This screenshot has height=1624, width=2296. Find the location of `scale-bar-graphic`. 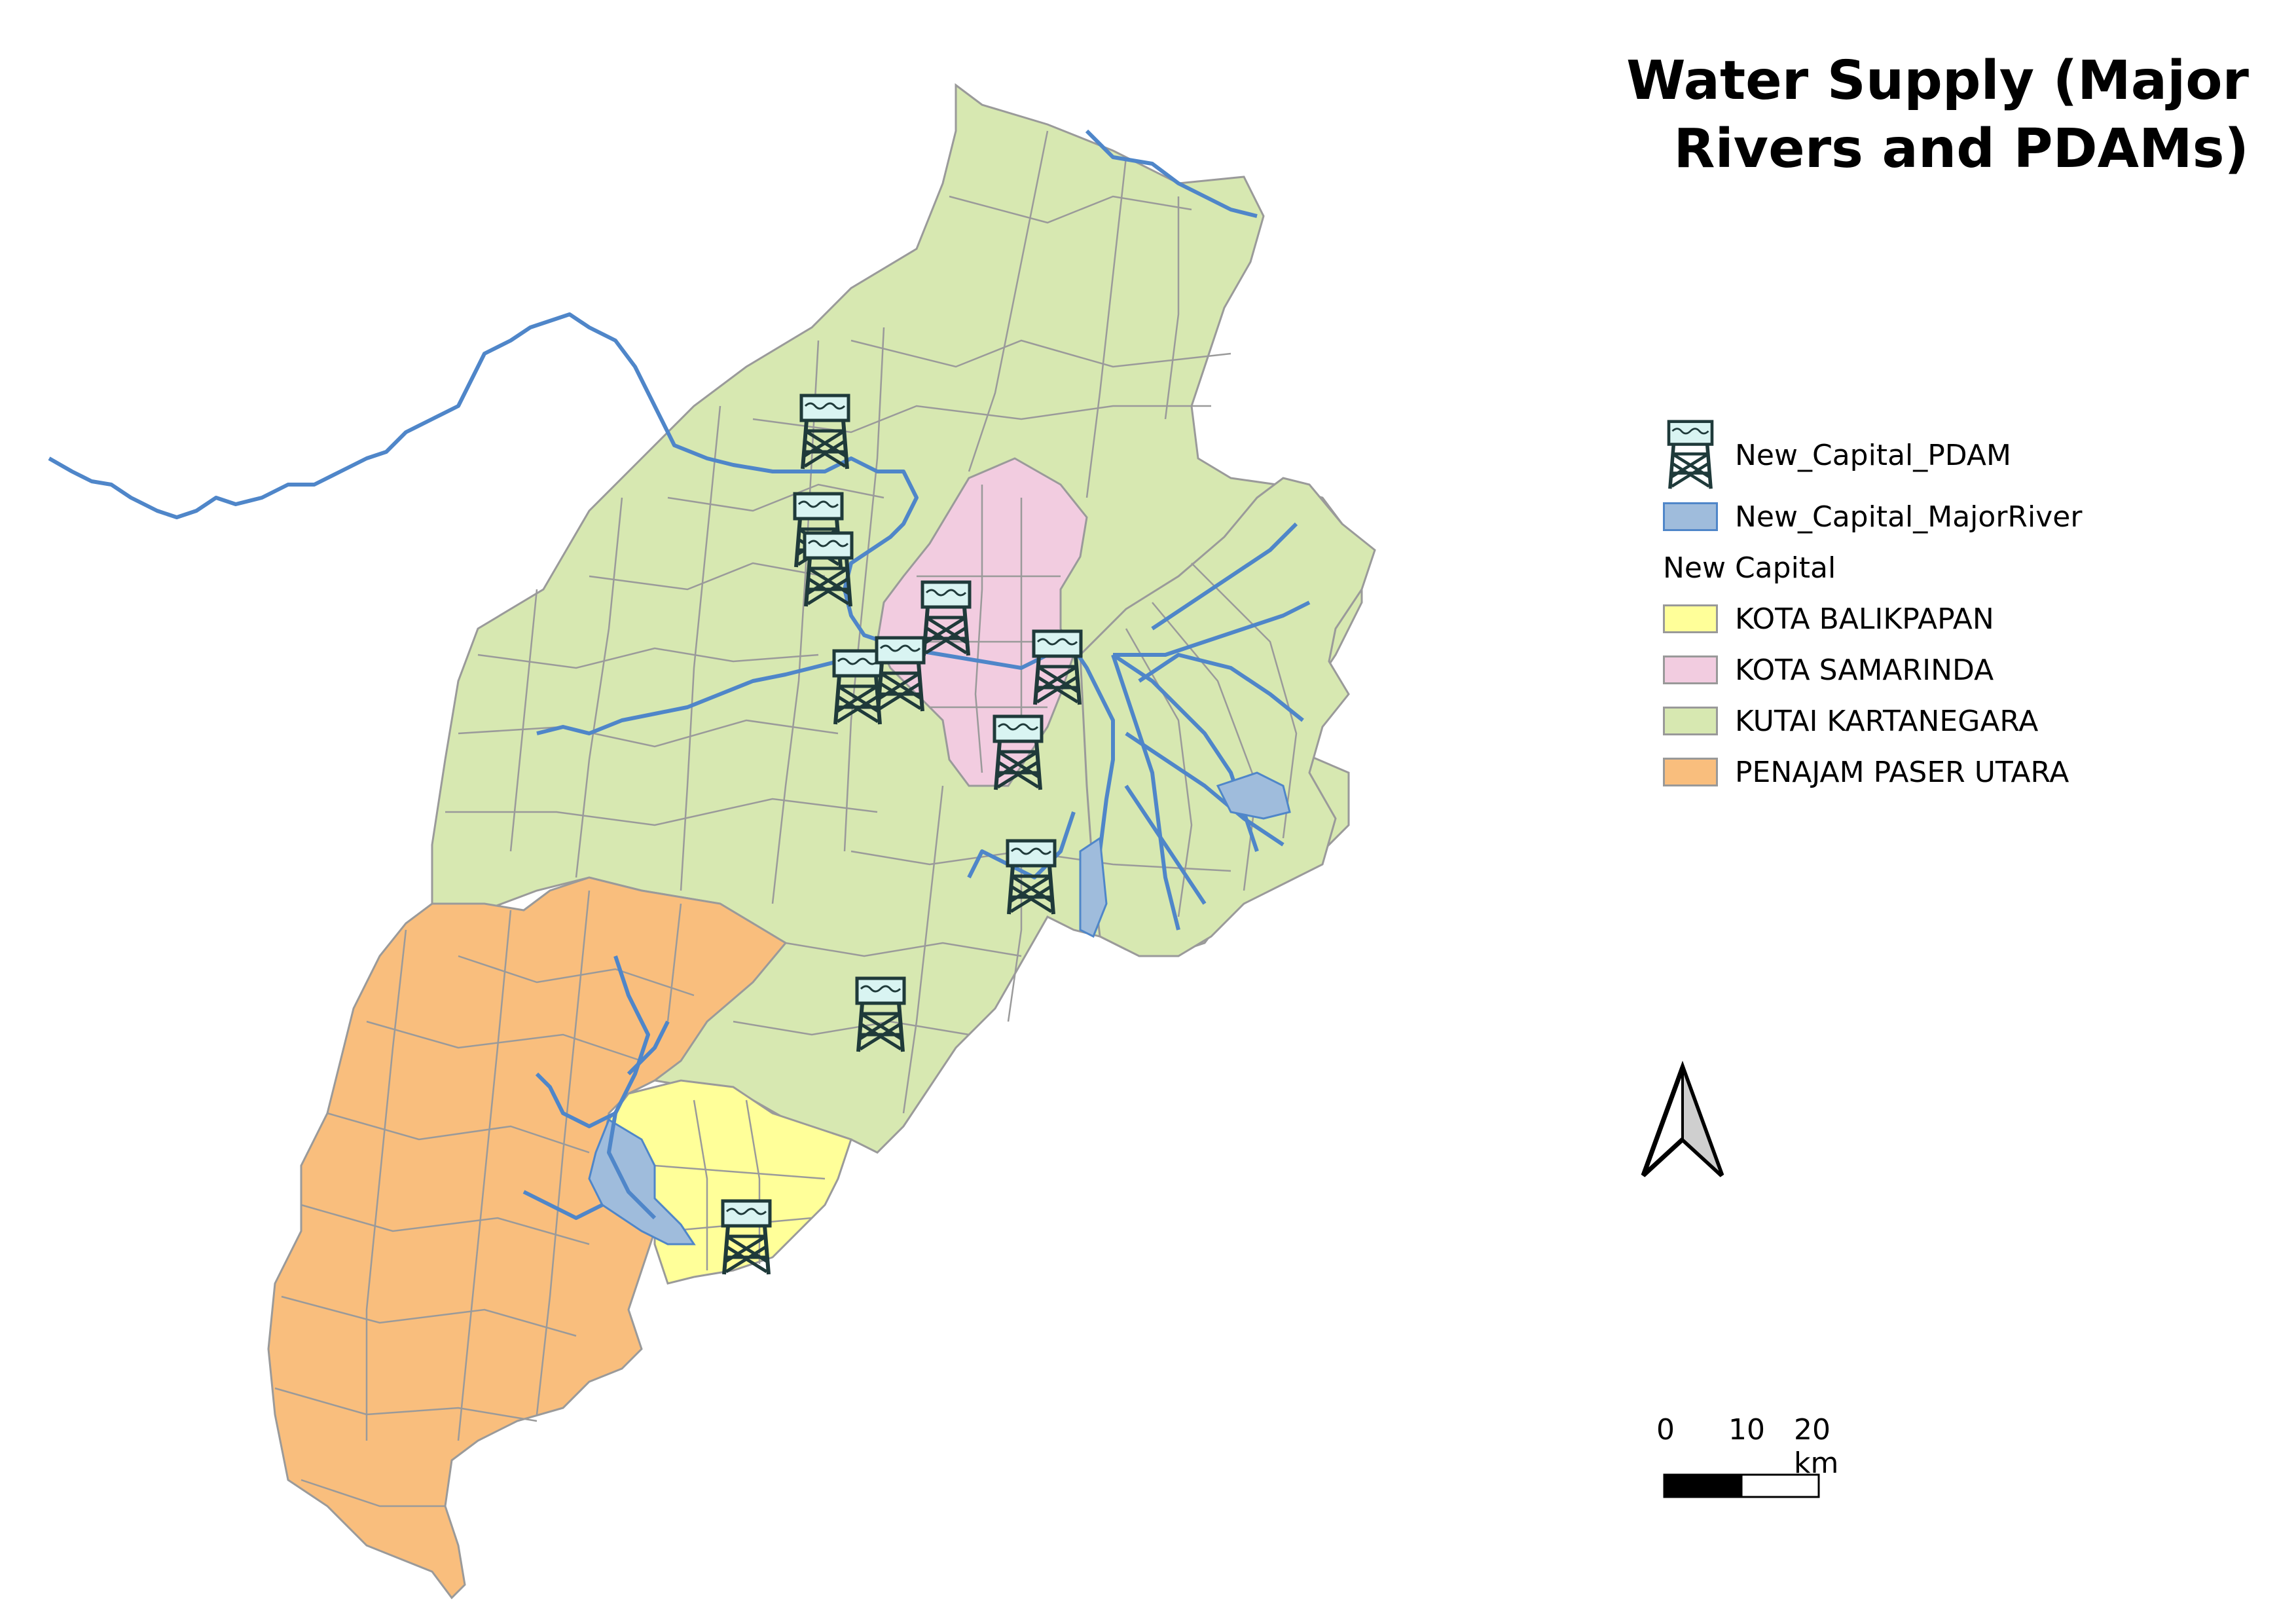

scale-bar-graphic is located at coordinates (1741, 1485).